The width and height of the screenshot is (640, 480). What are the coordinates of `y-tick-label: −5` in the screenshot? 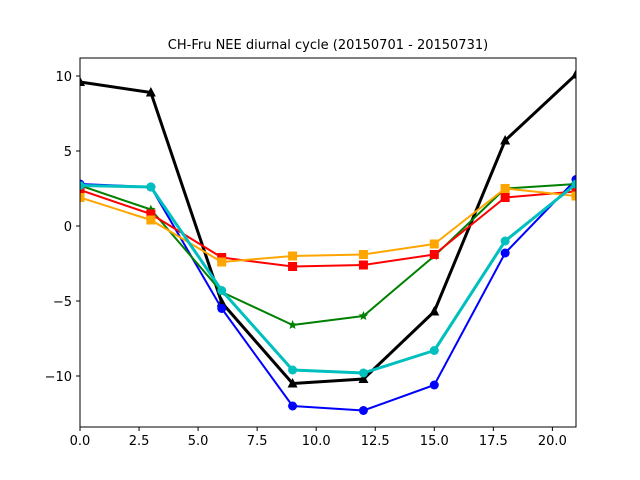 It's located at (62, 302).